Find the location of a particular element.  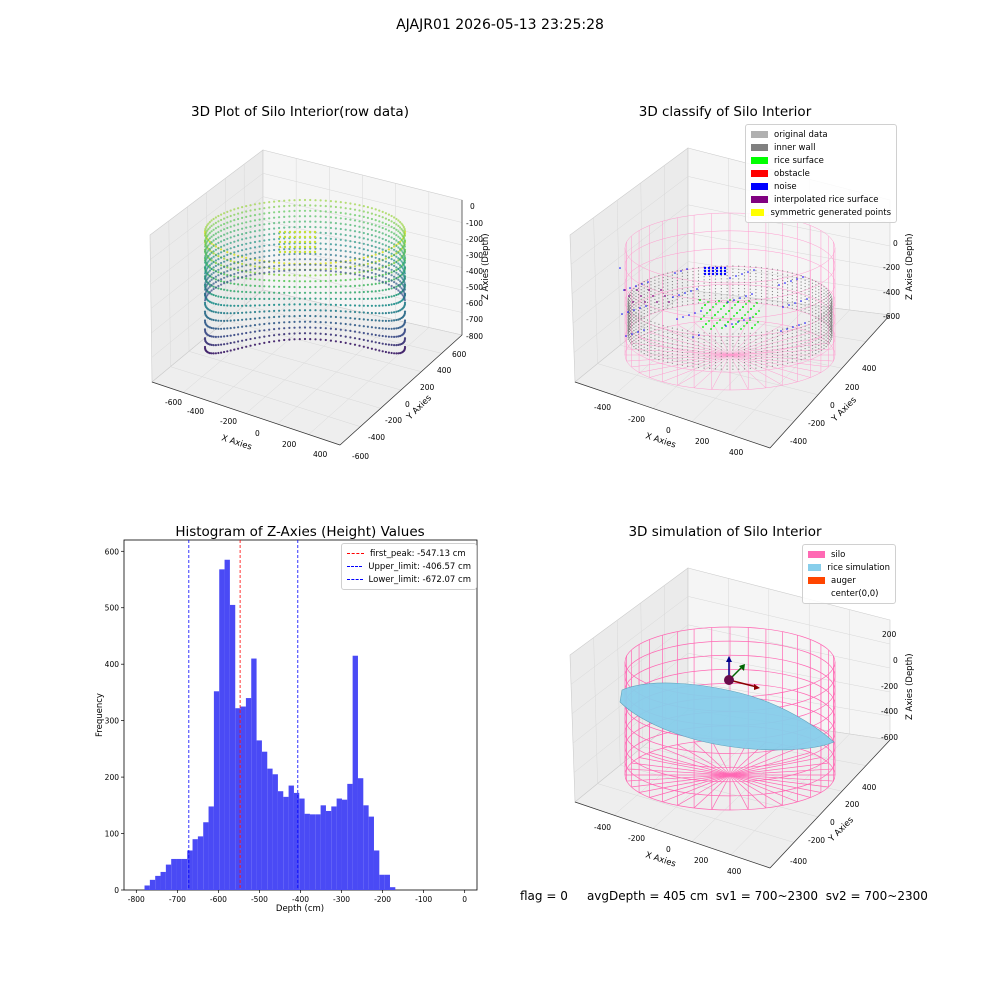

histogram-xtick: -500 is located at coordinates (259, 899).